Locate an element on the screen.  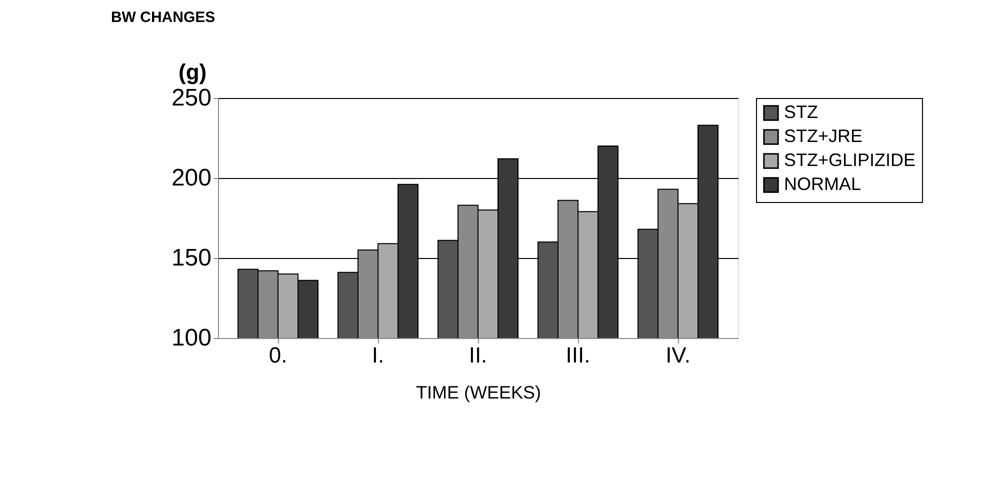
x-tick-label: III. is located at coordinates (578, 355).